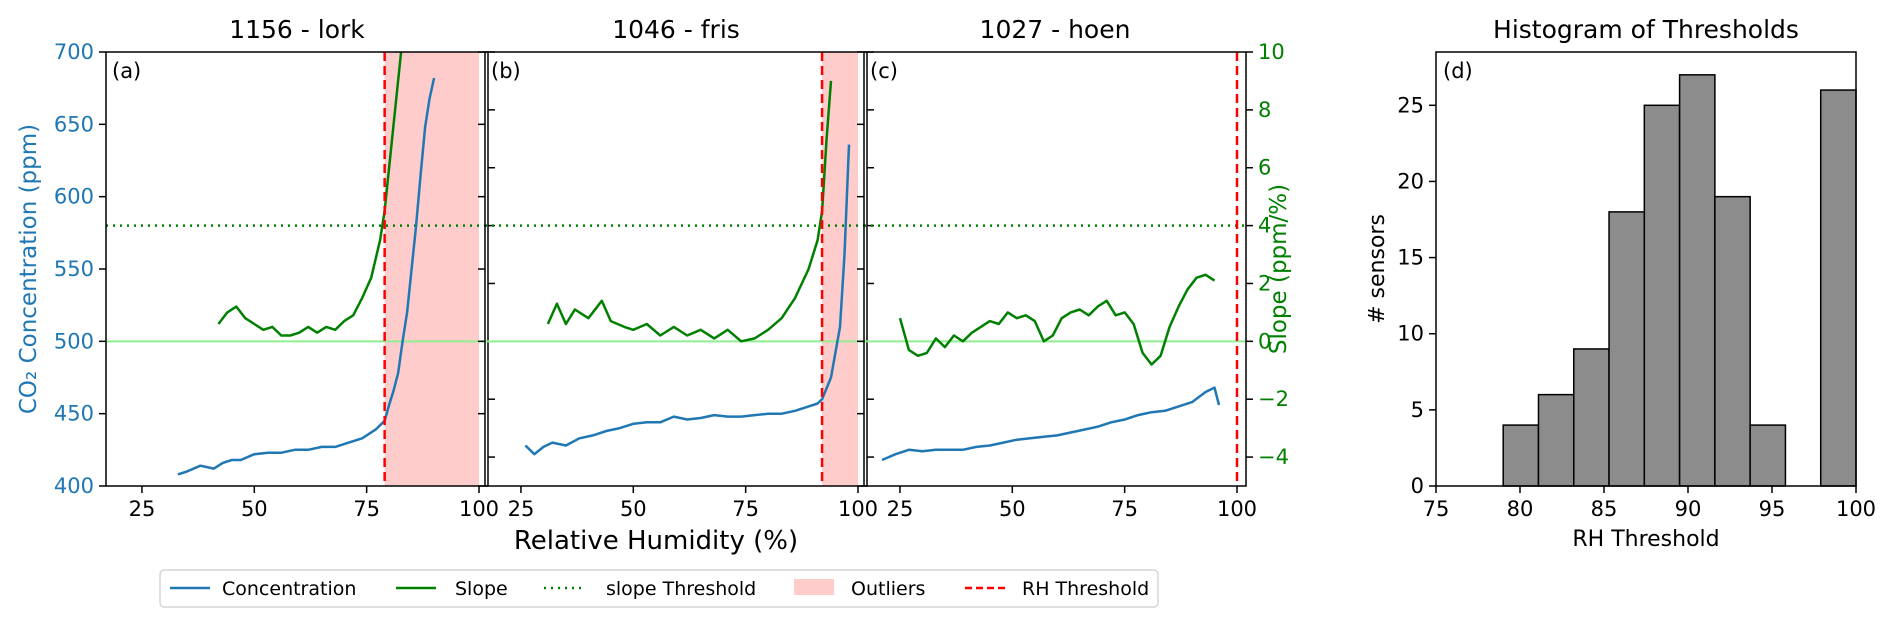 This screenshot has height=625, width=1892. I want to click on left-y-tick-label: 400, so click(74, 486).